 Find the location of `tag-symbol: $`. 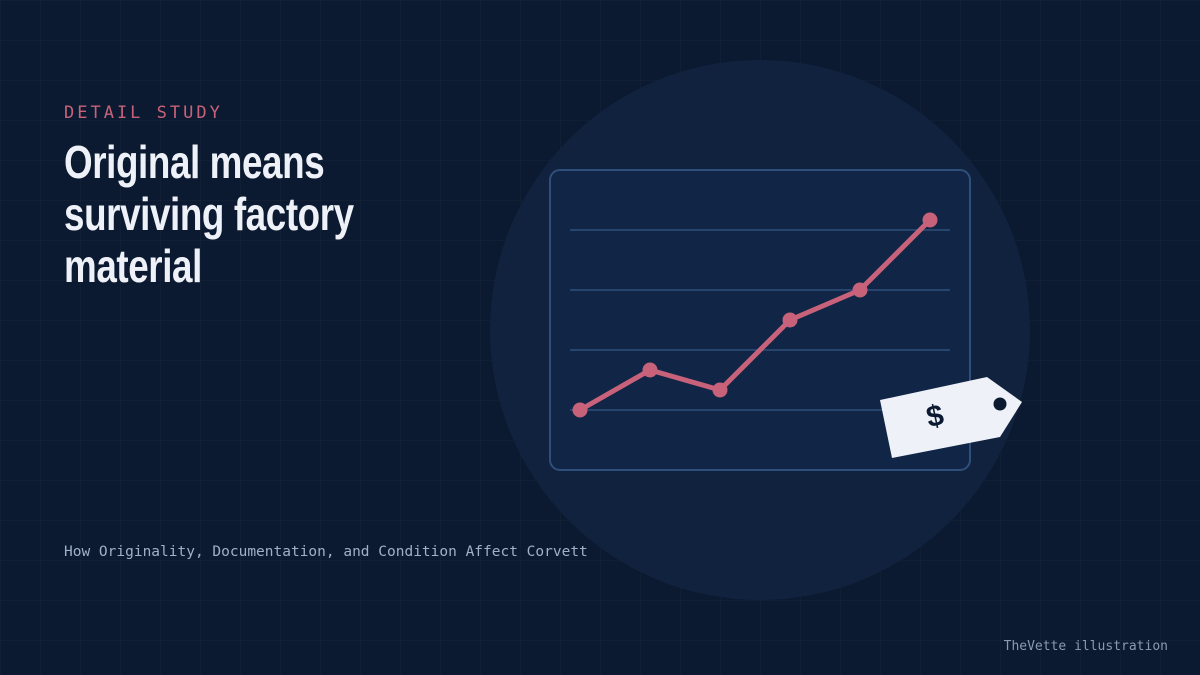

tag-symbol: $ is located at coordinates (935, 417).